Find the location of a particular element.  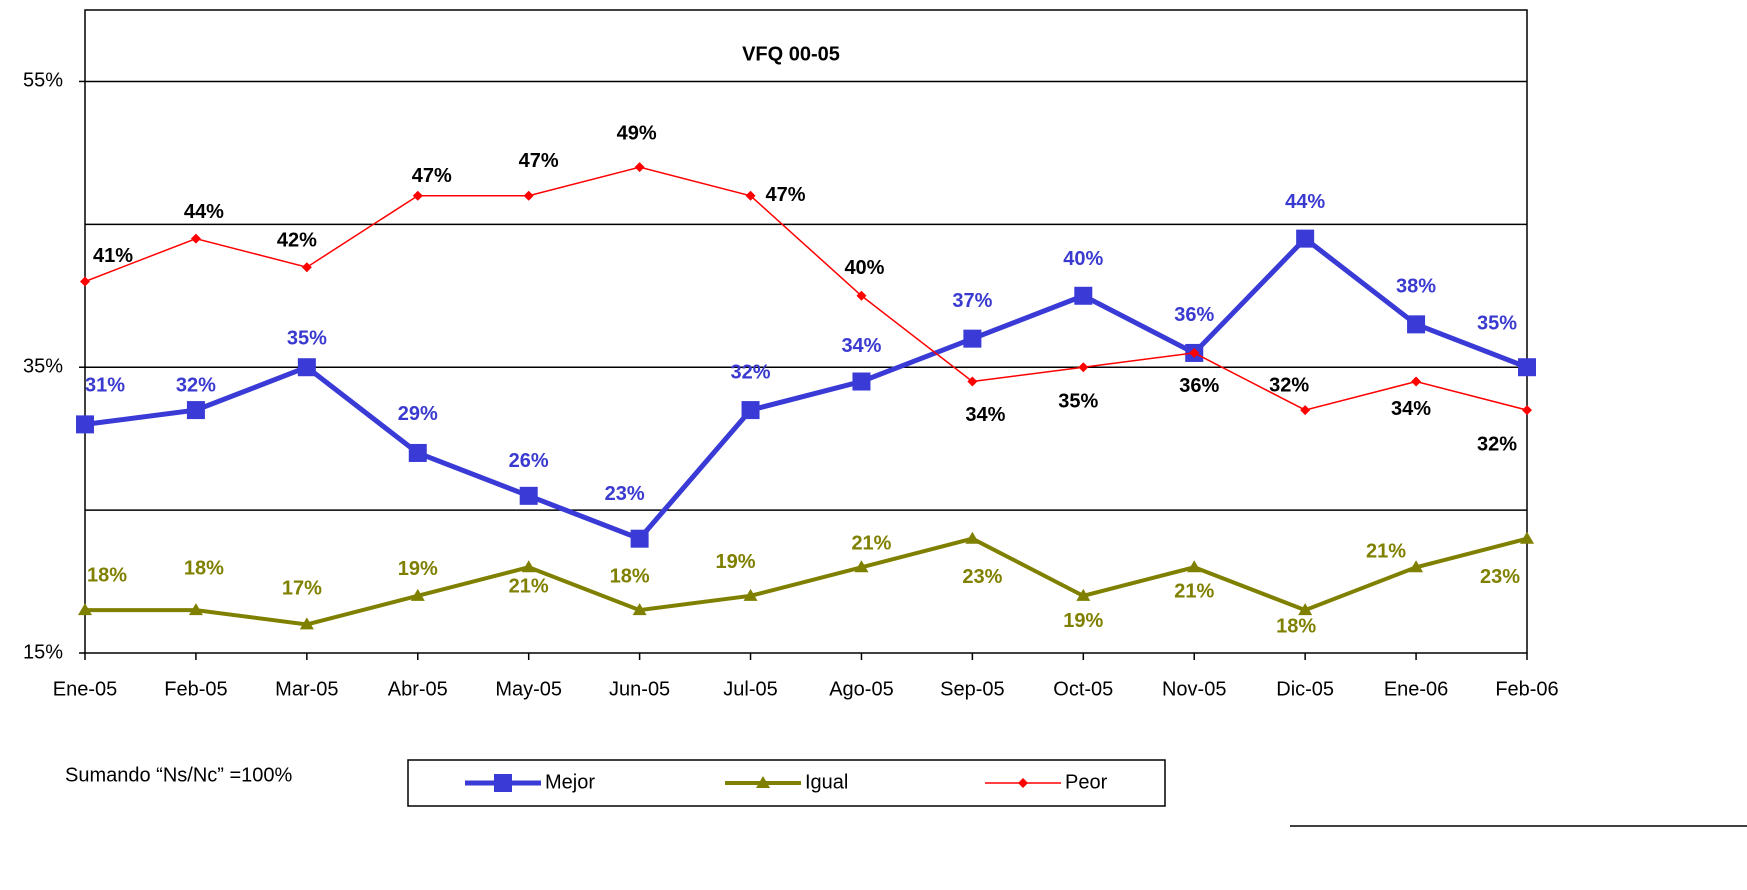

note: Sumando “Ns/Nc” =100% is located at coordinates (179, 775).